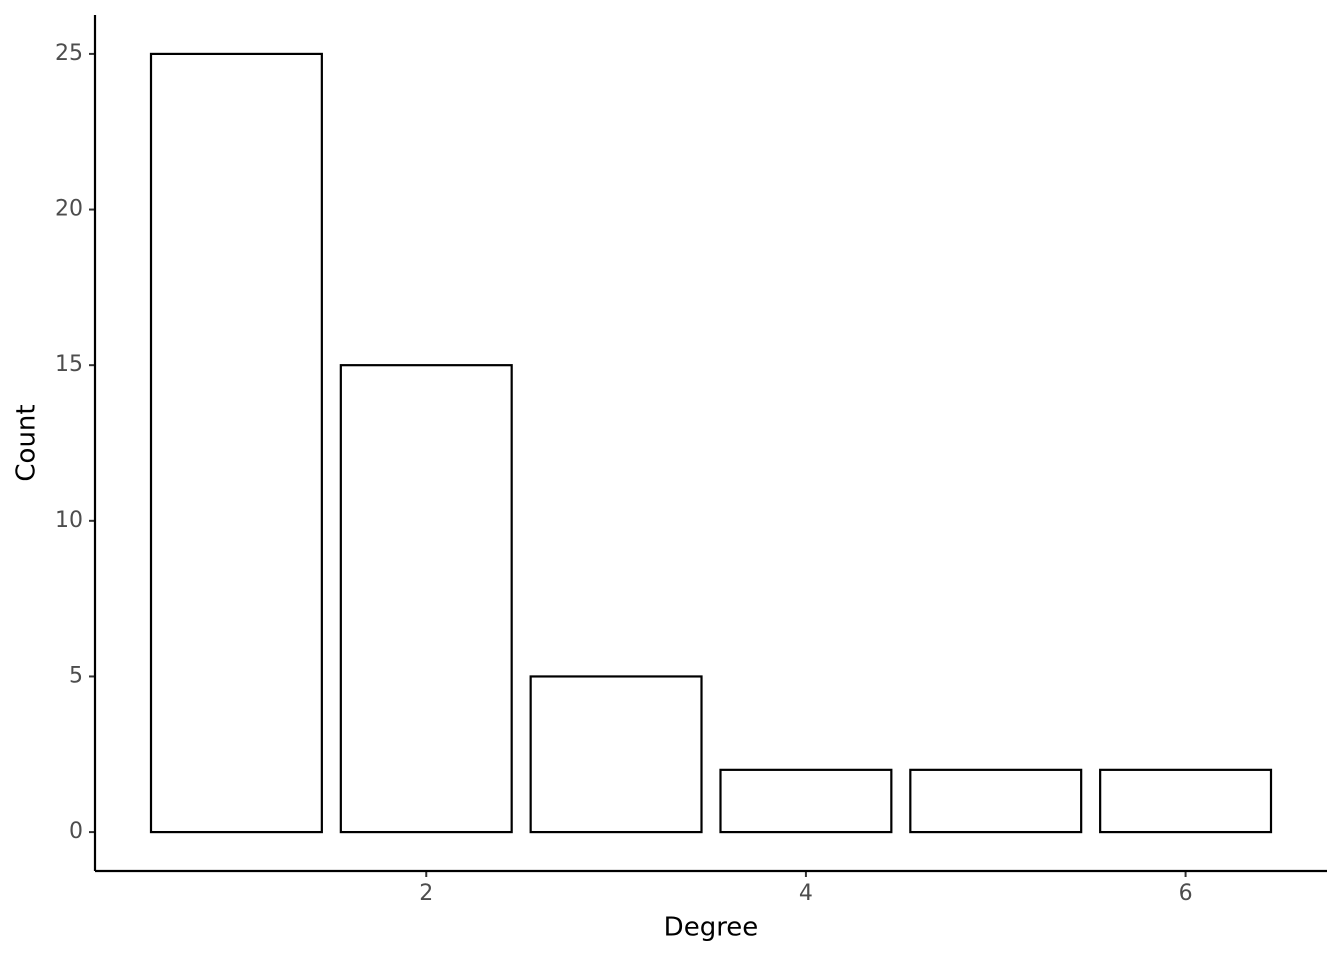 This screenshot has width=1344, height=960. What do you see at coordinates (27, 442) in the screenshot?
I see `y-axis-title: Count` at bounding box center [27, 442].